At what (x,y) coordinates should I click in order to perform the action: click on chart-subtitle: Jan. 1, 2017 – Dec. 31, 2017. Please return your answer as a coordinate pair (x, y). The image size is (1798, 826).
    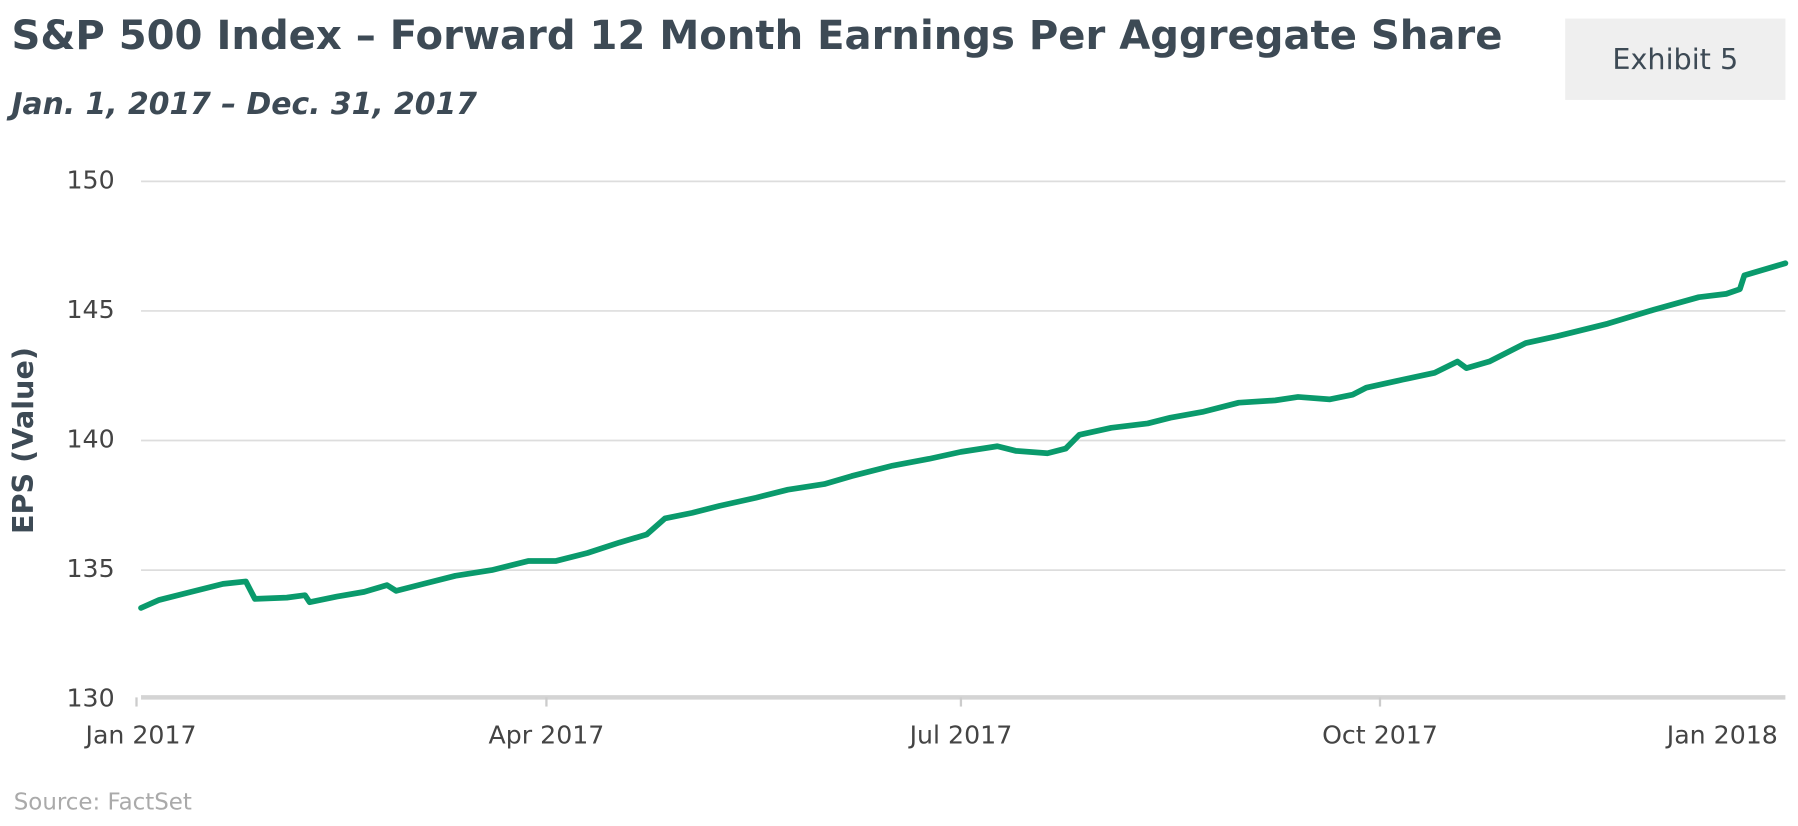
    Looking at the image, I should click on (241, 104).